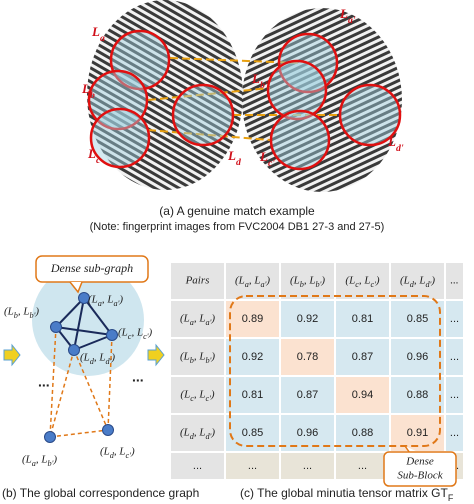  Describe the element at coordinates (76, 287) in the screenshot. I see `callout-pointer` at that location.